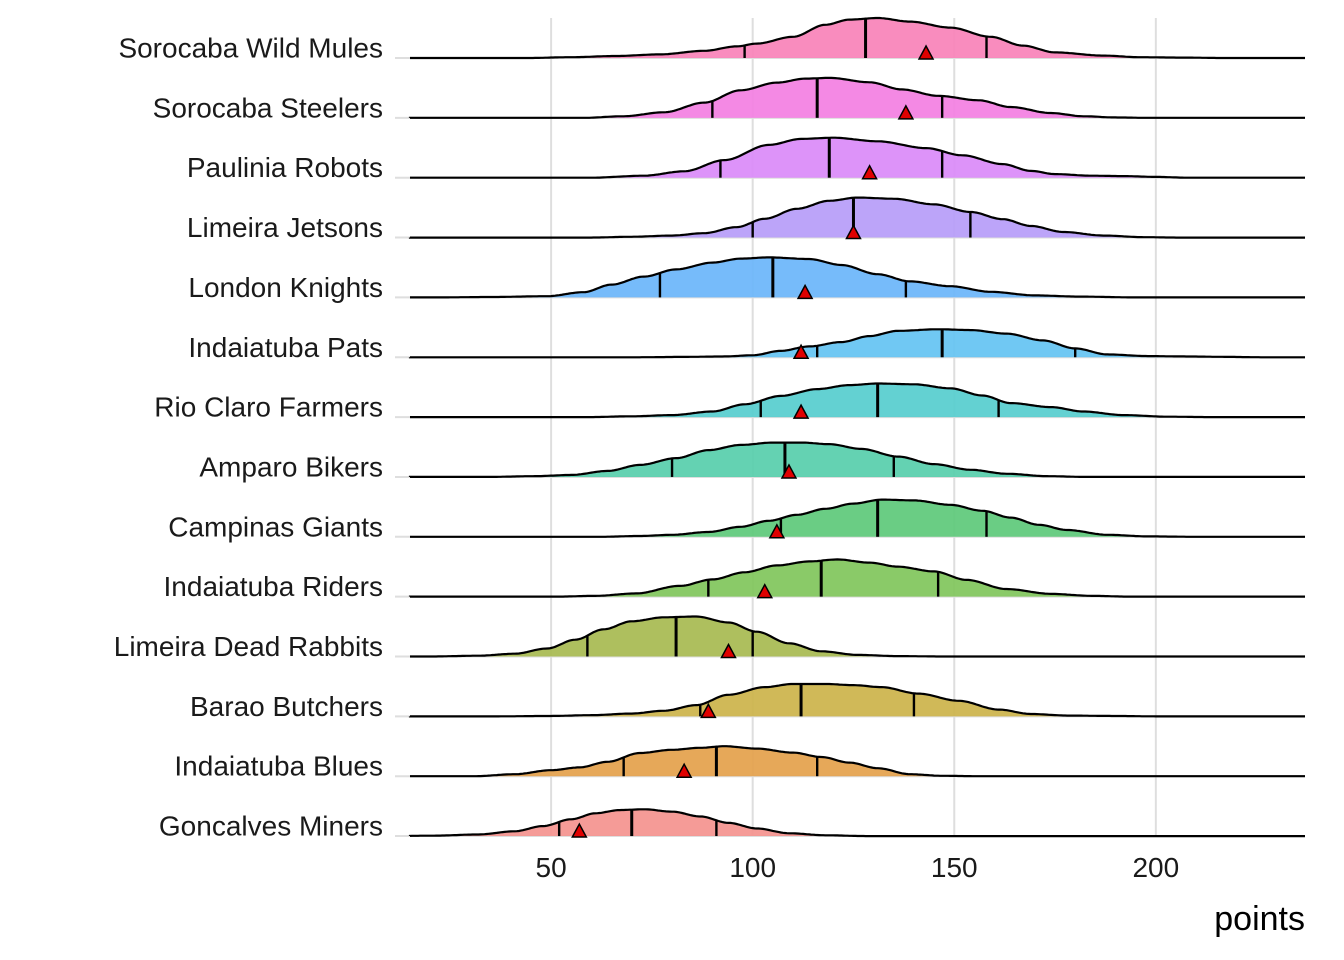  I want to click on ridge-paulinia-robots, so click(857, 158).